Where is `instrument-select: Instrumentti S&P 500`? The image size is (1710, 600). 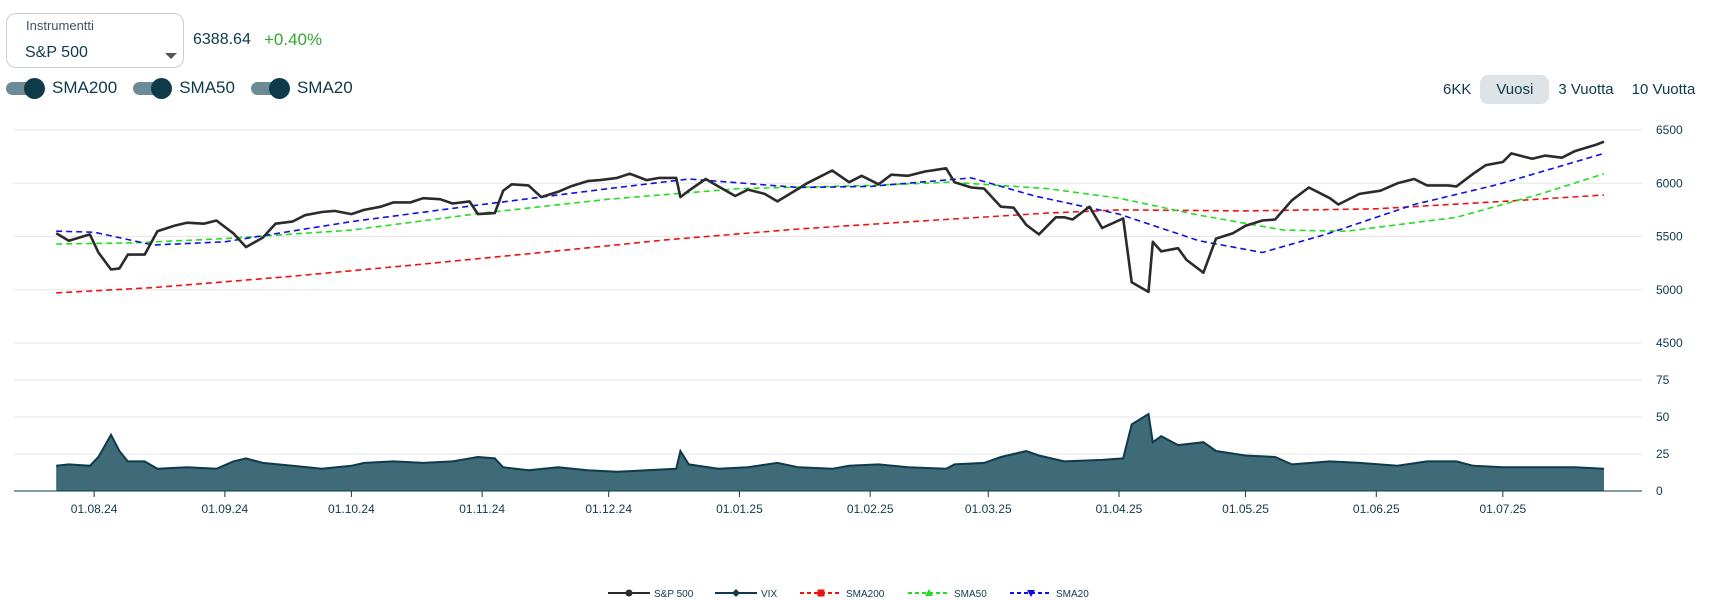
instrument-select: Instrumentti S&P 500 is located at coordinates (95, 40).